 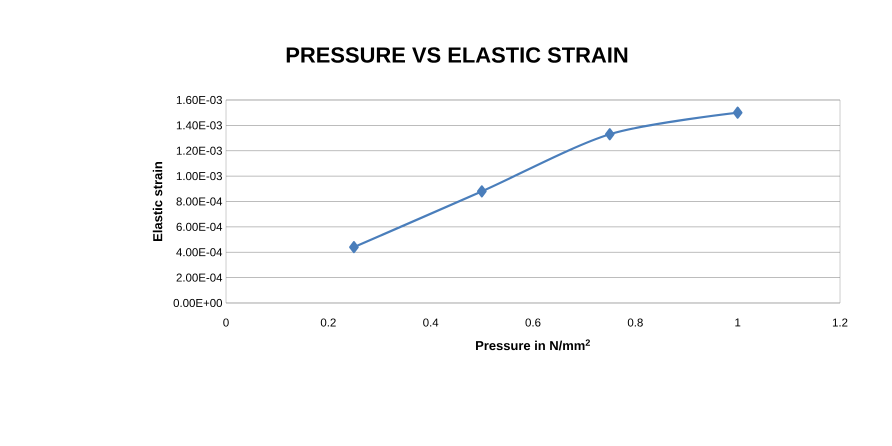 I want to click on y-tick-label: 6.00E-04, so click(x=199, y=226).